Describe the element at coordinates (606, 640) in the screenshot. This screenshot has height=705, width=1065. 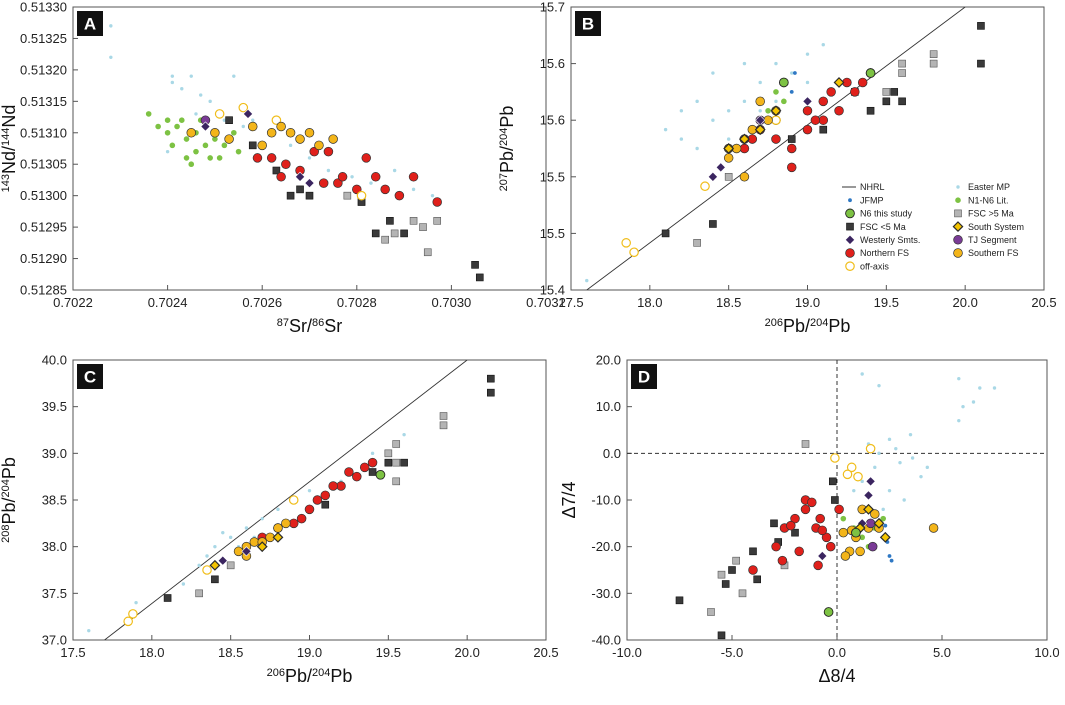
I see `y-tick-label: -40.0` at that location.